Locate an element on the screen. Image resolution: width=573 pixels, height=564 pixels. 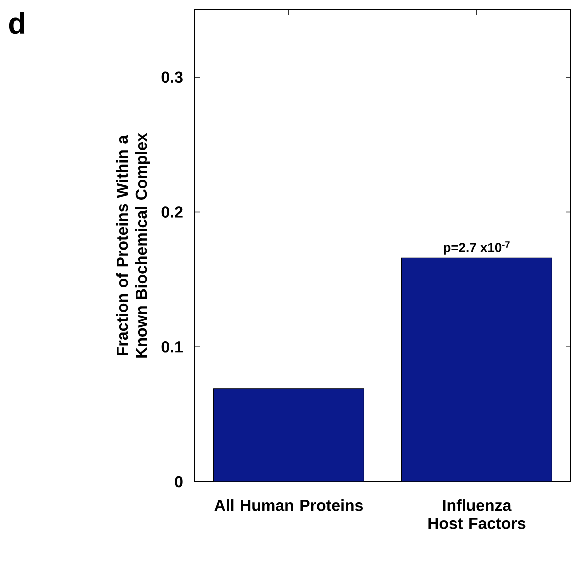
y-tick-label: 0.2 is located at coordinates (172, 212).